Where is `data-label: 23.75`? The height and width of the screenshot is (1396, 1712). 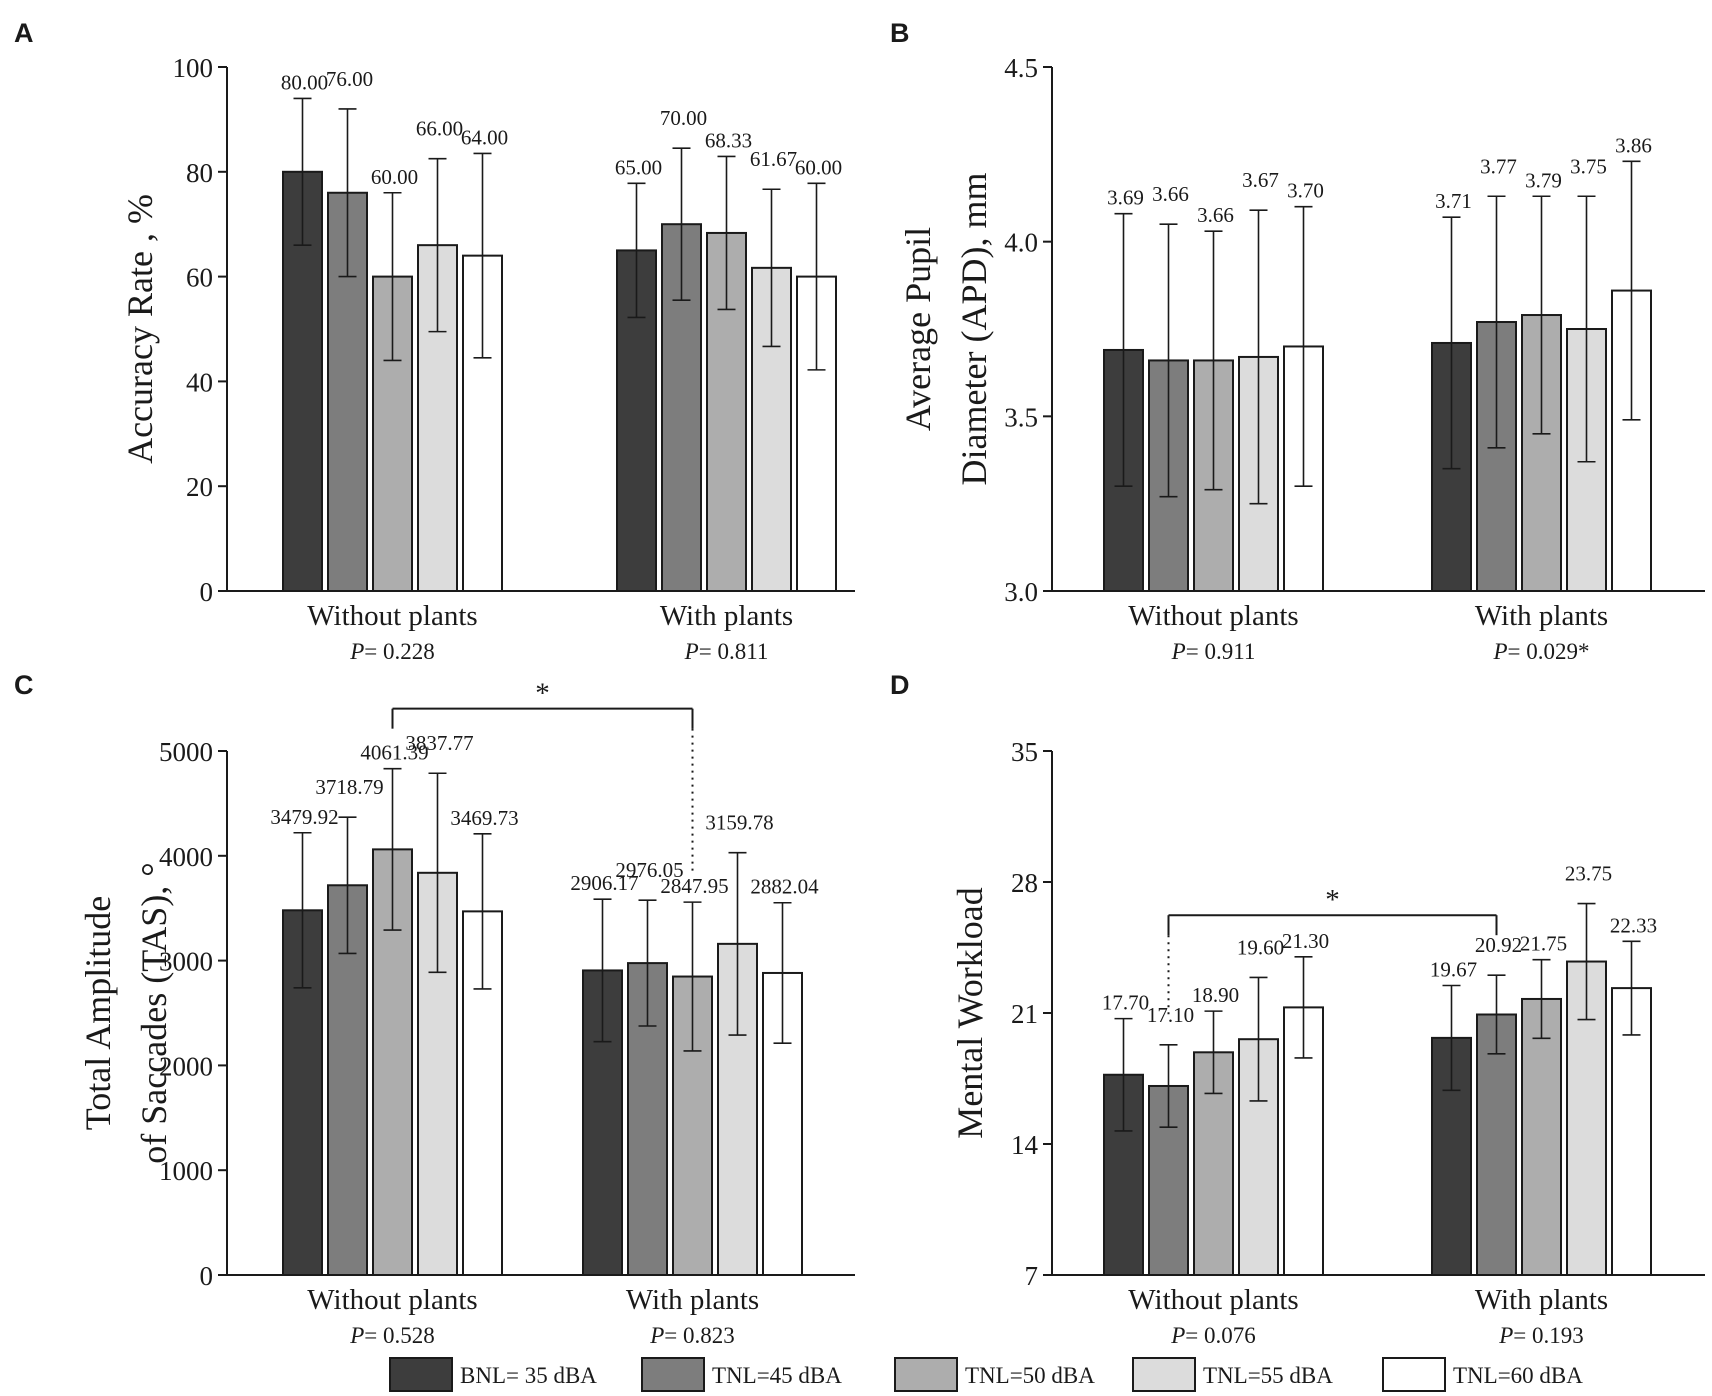 data-label: 23.75 is located at coordinates (1588, 874).